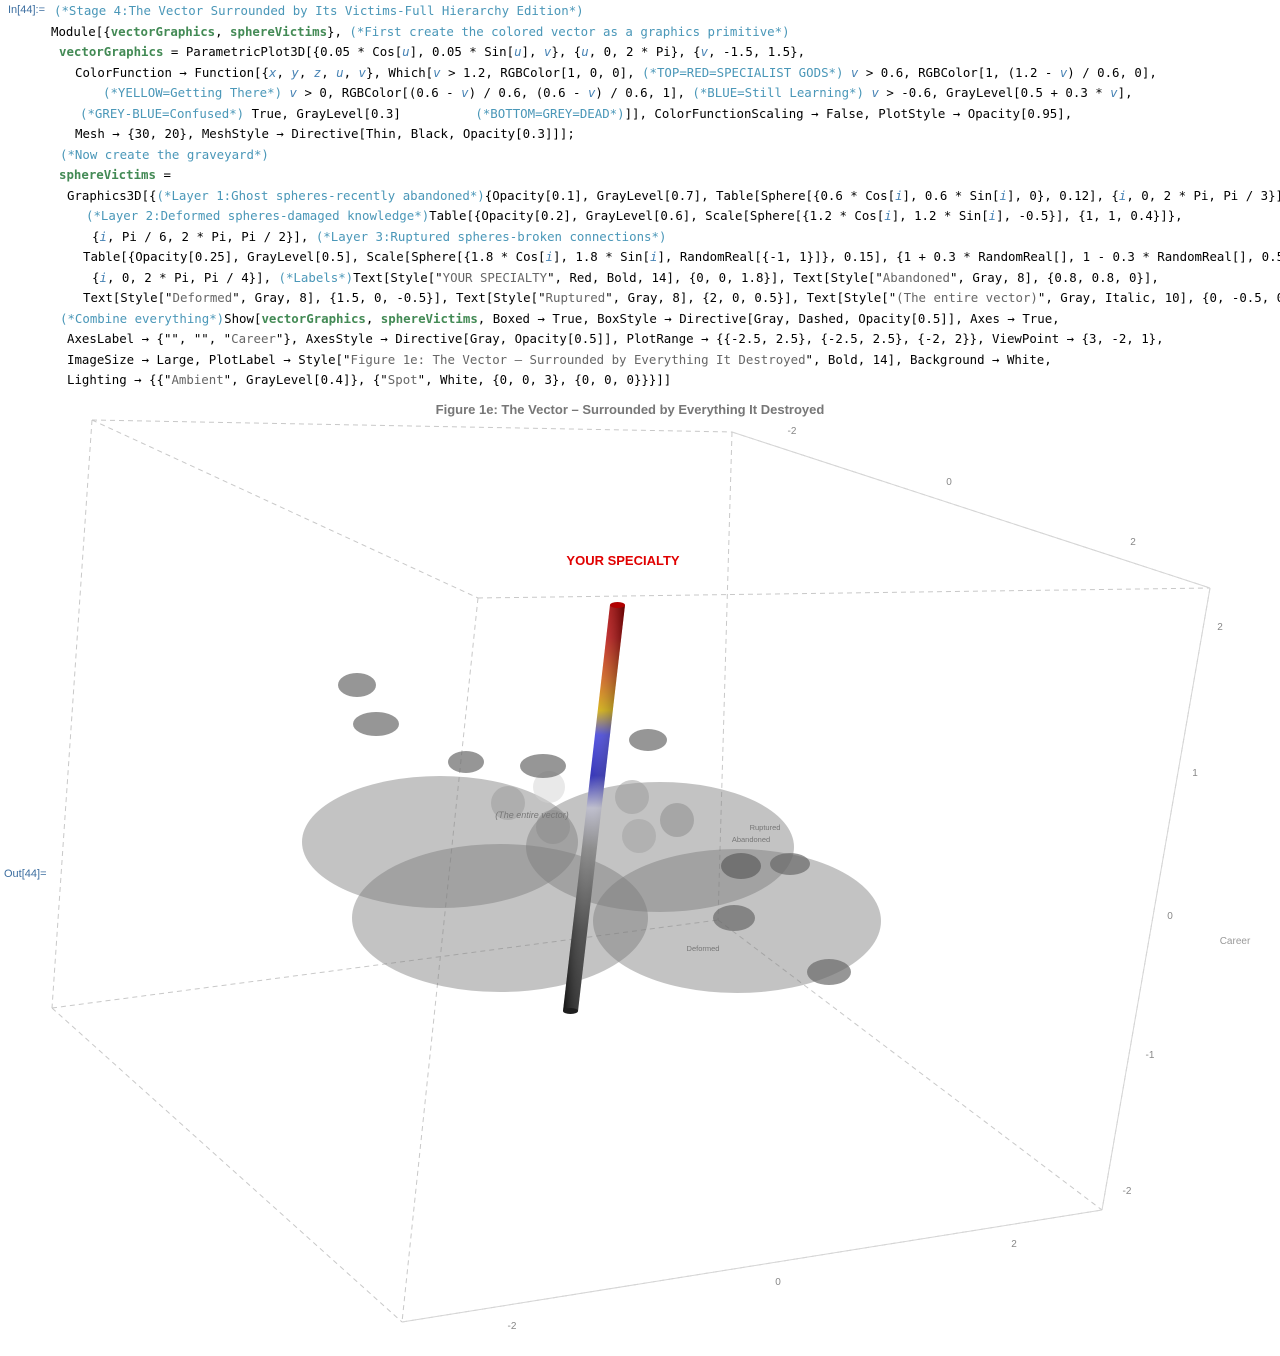 Image resolution: width=1280 pixels, height=1356 pixels. I want to click on code-token: , 0, 2 * Pi, Pi / 3}]},, so click(1203, 195).